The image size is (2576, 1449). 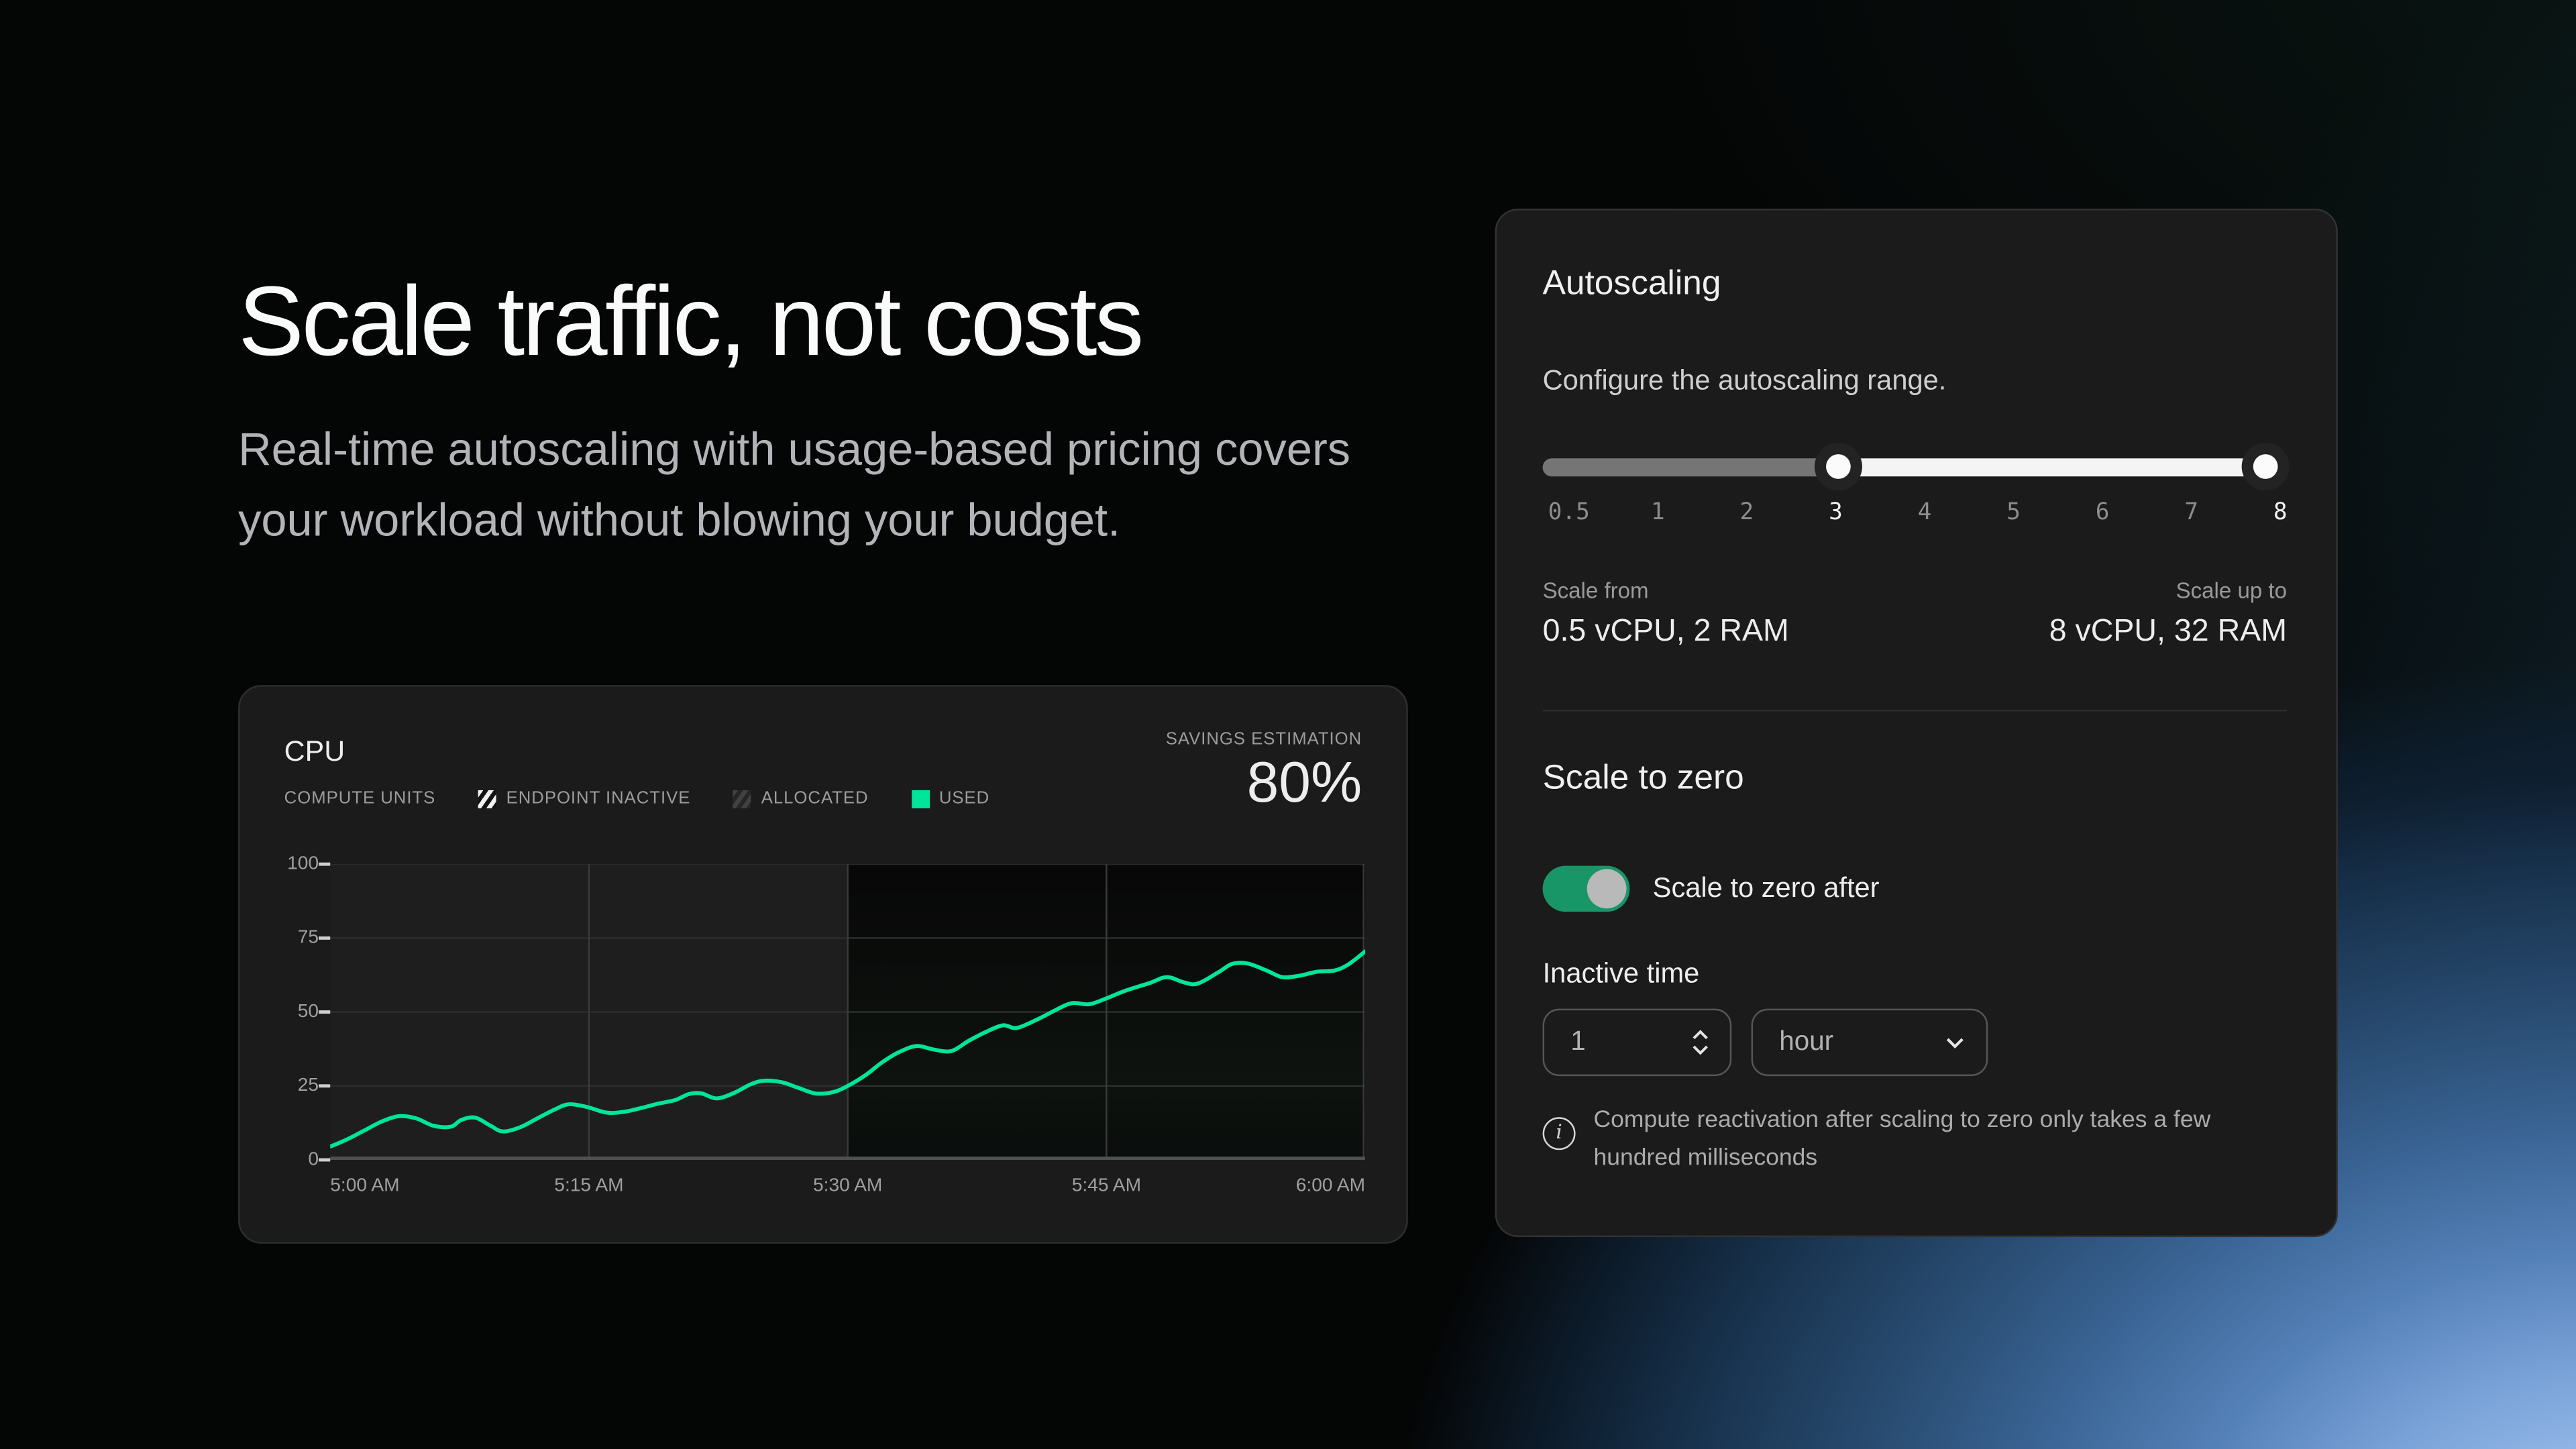 What do you see at coordinates (742, 798) in the screenshot?
I see `dim-square-icon` at bounding box center [742, 798].